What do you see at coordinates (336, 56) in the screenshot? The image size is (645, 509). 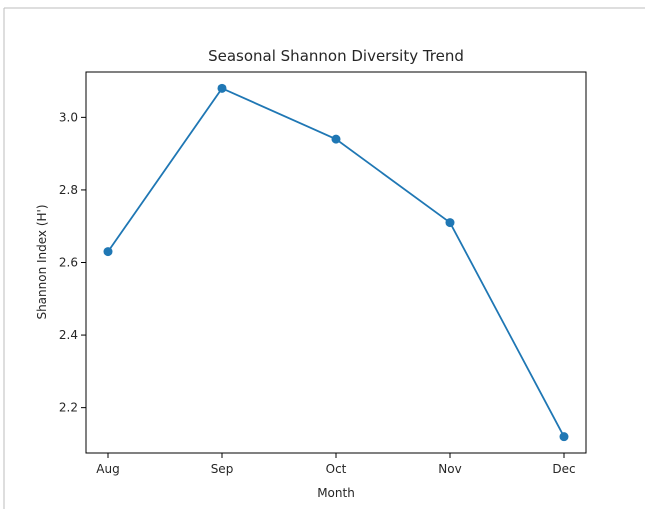 I see `chart-title: Seasonal Shannon Diversity Trend` at bounding box center [336, 56].